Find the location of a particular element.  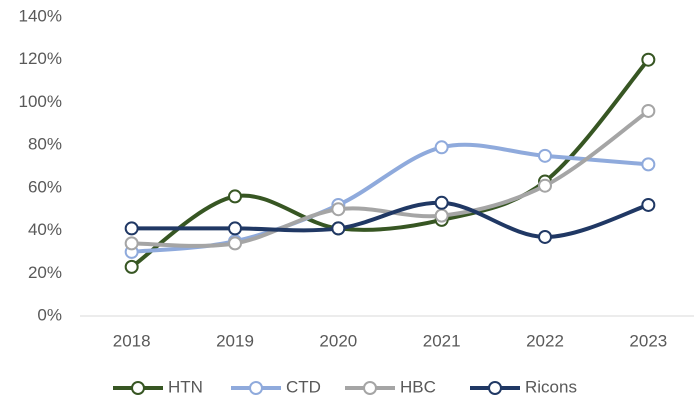

y-tick-label: 60% is located at coordinates (45, 186).